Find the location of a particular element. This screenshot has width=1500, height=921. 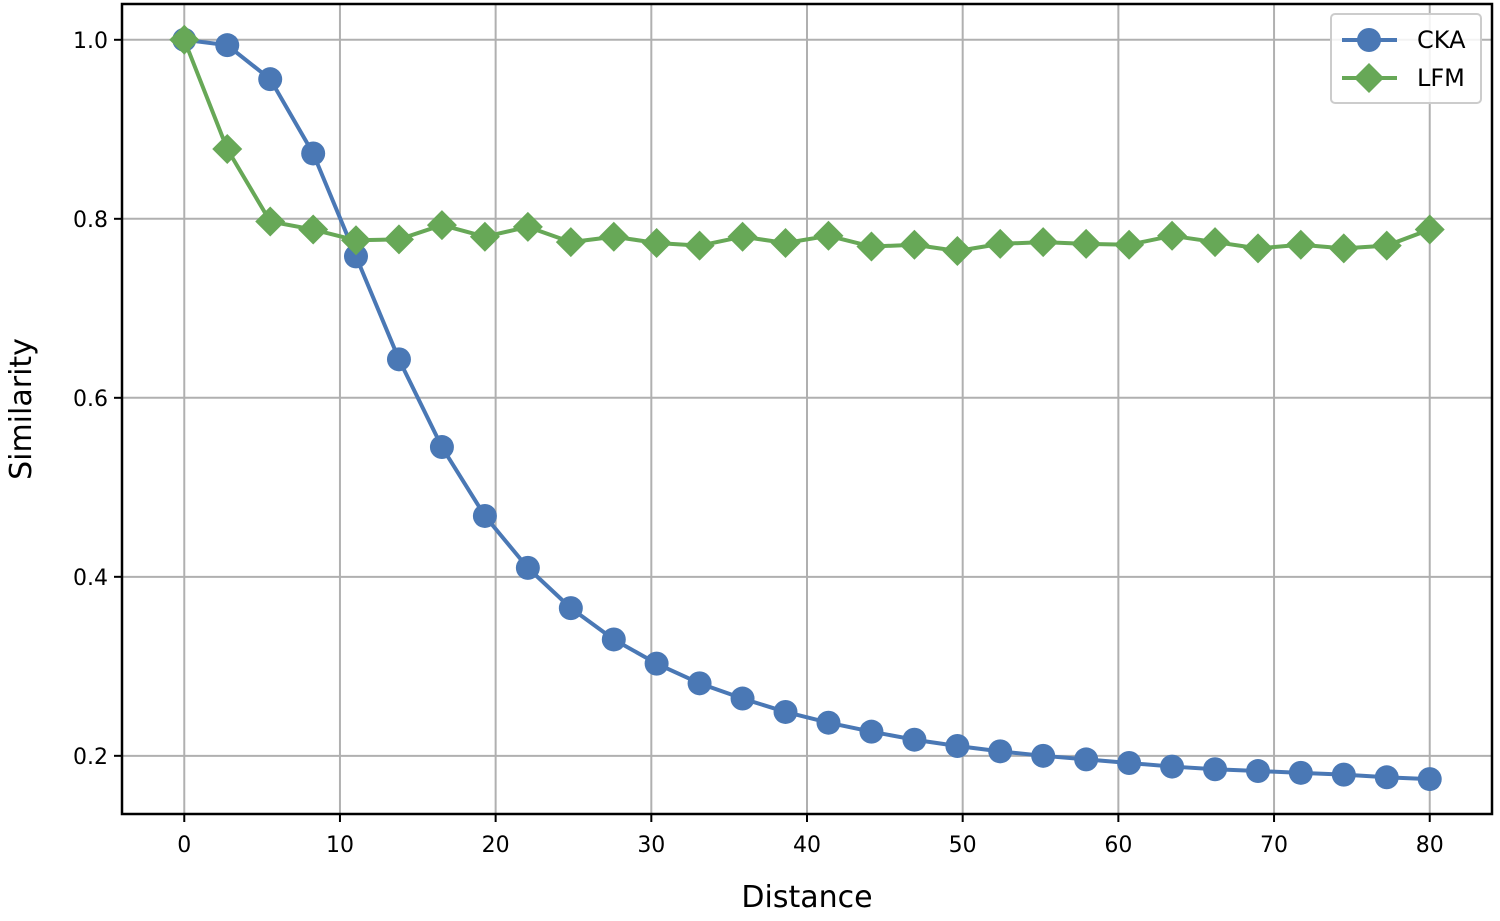

x-tick-label: 0 is located at coordinates (184, 845).